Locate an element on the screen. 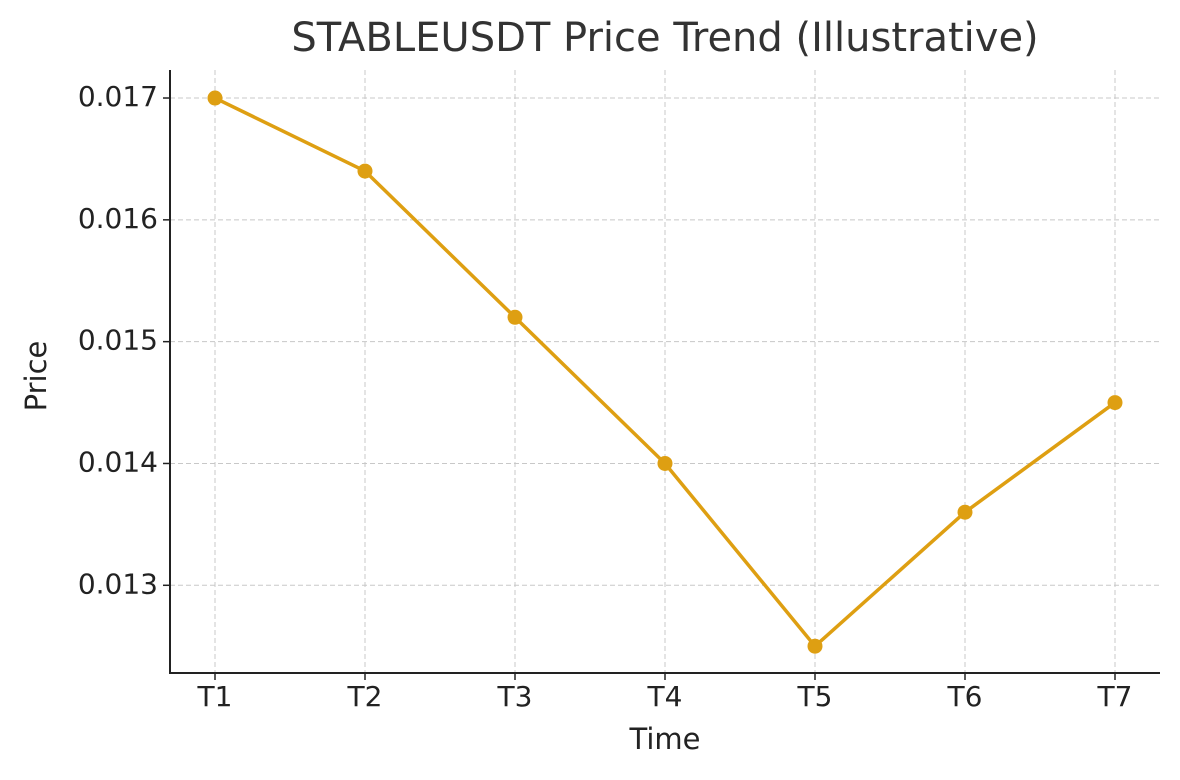 The width and height of the screenshot is (1180, 780). x-tick-label: T7 is located at coordinates (1115, 696).